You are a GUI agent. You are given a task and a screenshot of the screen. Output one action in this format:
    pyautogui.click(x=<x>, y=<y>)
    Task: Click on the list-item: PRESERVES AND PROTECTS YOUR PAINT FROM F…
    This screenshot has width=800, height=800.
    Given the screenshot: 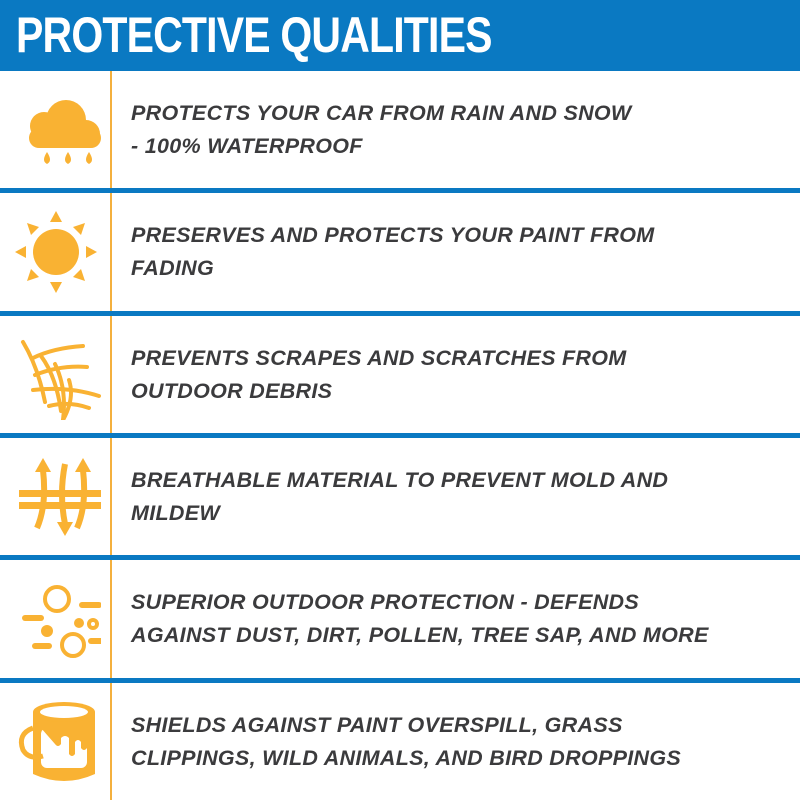 What is the action you would take?
    pyautogui.click(x=400, y=252)
    